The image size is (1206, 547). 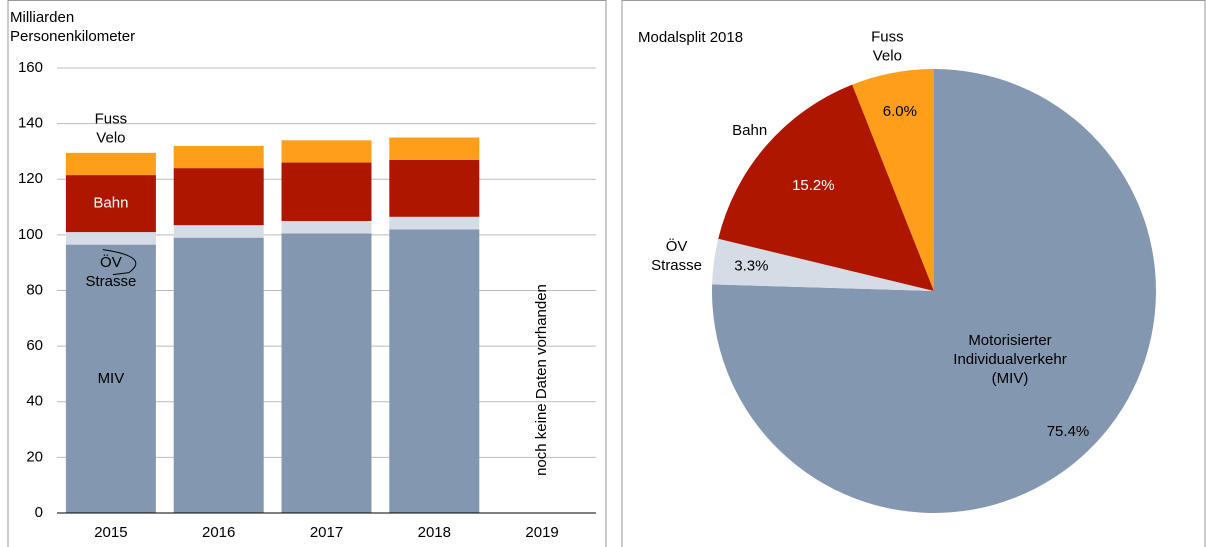 What do you see at coordinates (30, 178) in the screenshot?
I see `y-tick-label: 120` at bounding box center [30, 178].